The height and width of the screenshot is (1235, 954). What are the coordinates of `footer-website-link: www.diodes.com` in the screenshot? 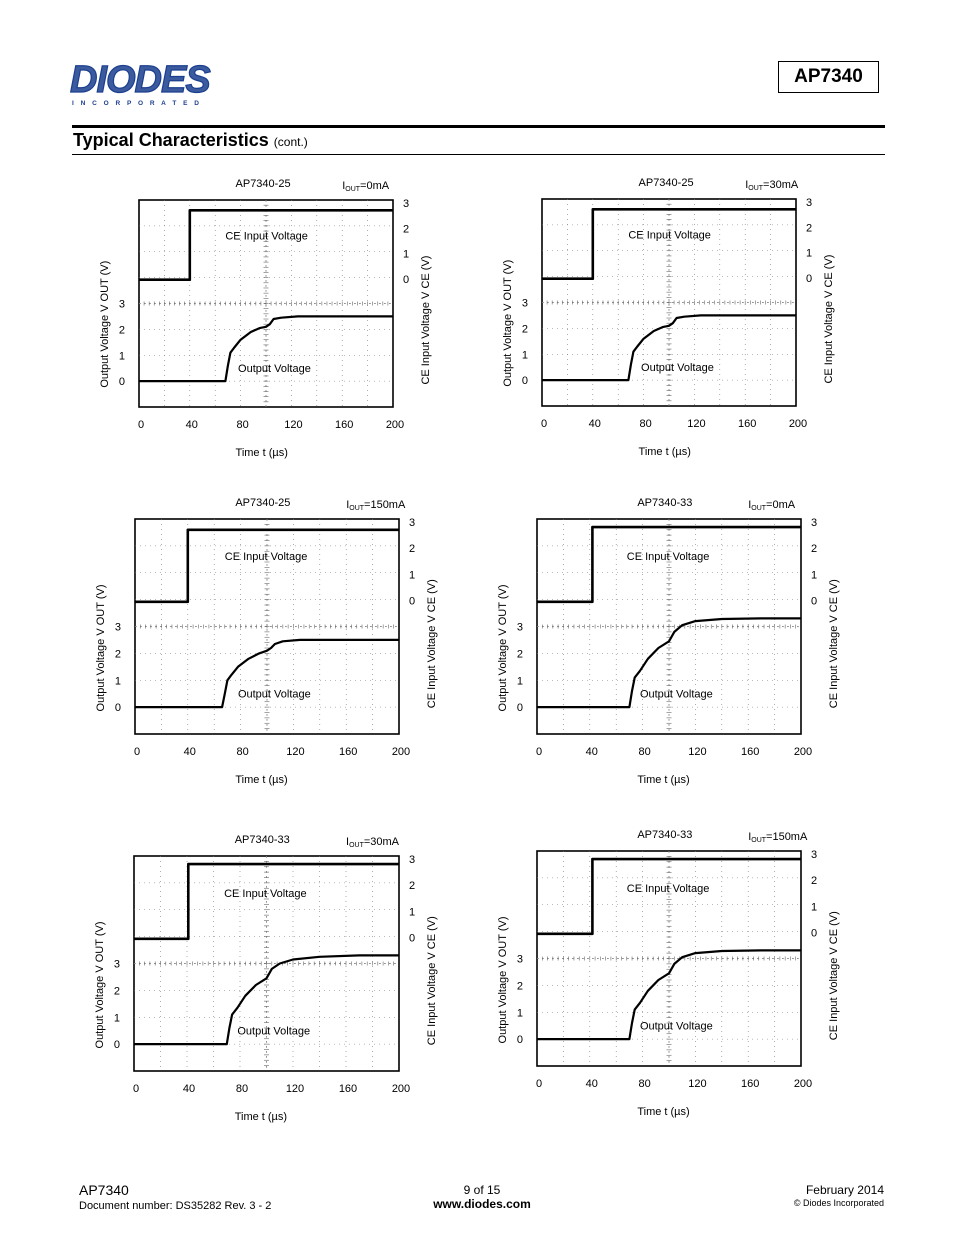 It's located at (482, 1204).